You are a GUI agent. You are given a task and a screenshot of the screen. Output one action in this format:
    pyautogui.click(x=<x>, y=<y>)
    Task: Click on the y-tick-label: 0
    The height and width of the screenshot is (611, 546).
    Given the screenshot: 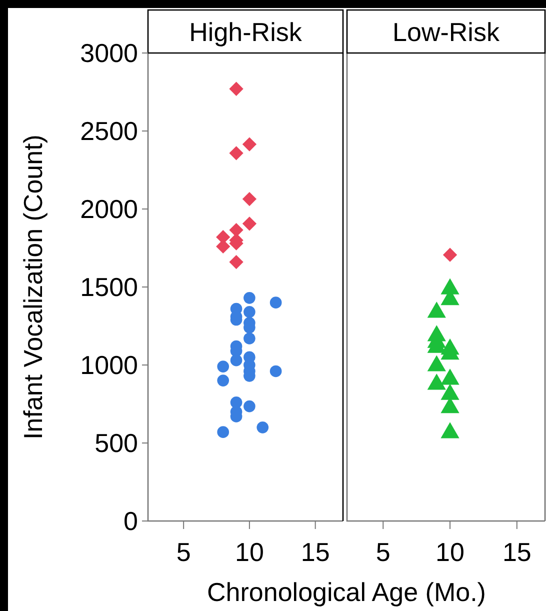 What is the action you would take?
    pyautogui.click(x=131, y=521)
    